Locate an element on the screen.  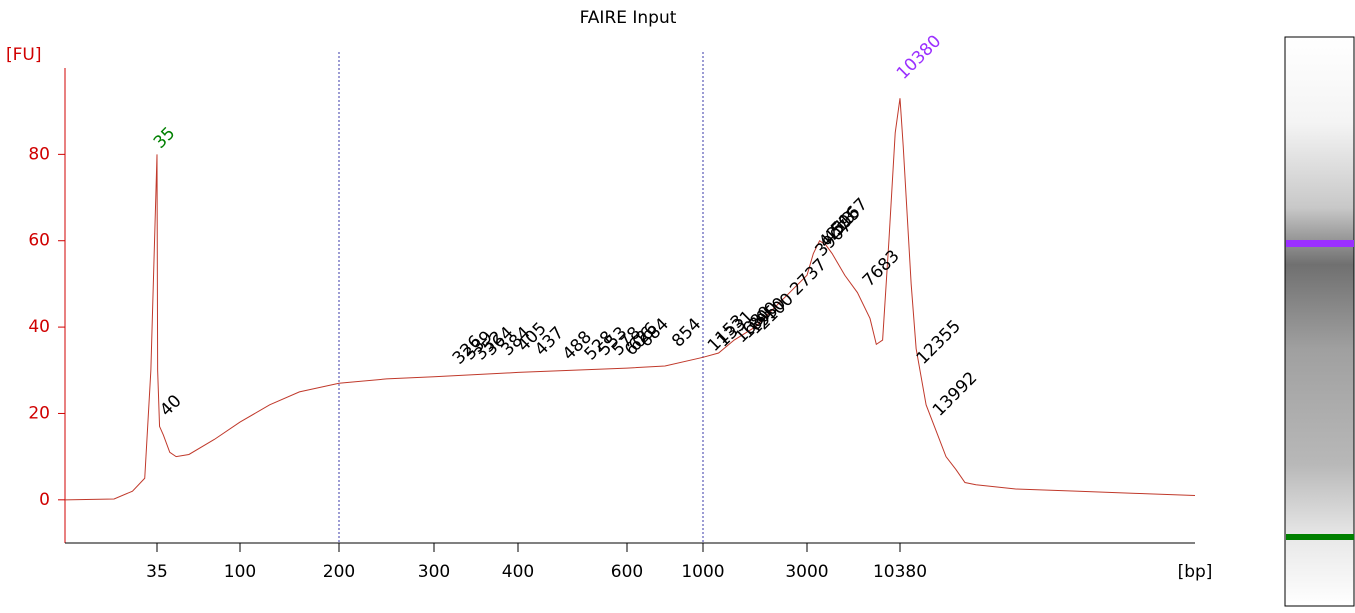
x-tick-label: 300 is located at coordinates (434, 572).